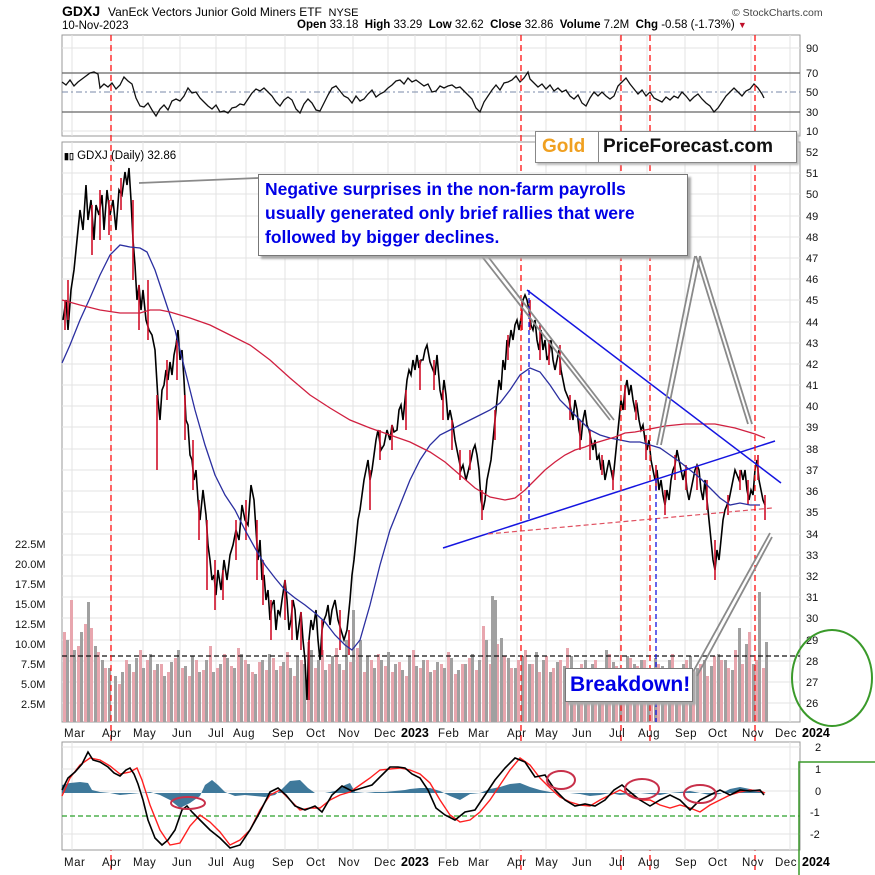 The height and width of the screenshot is (875, 875). I want to click on svg-text: 34, so click(812, 535).